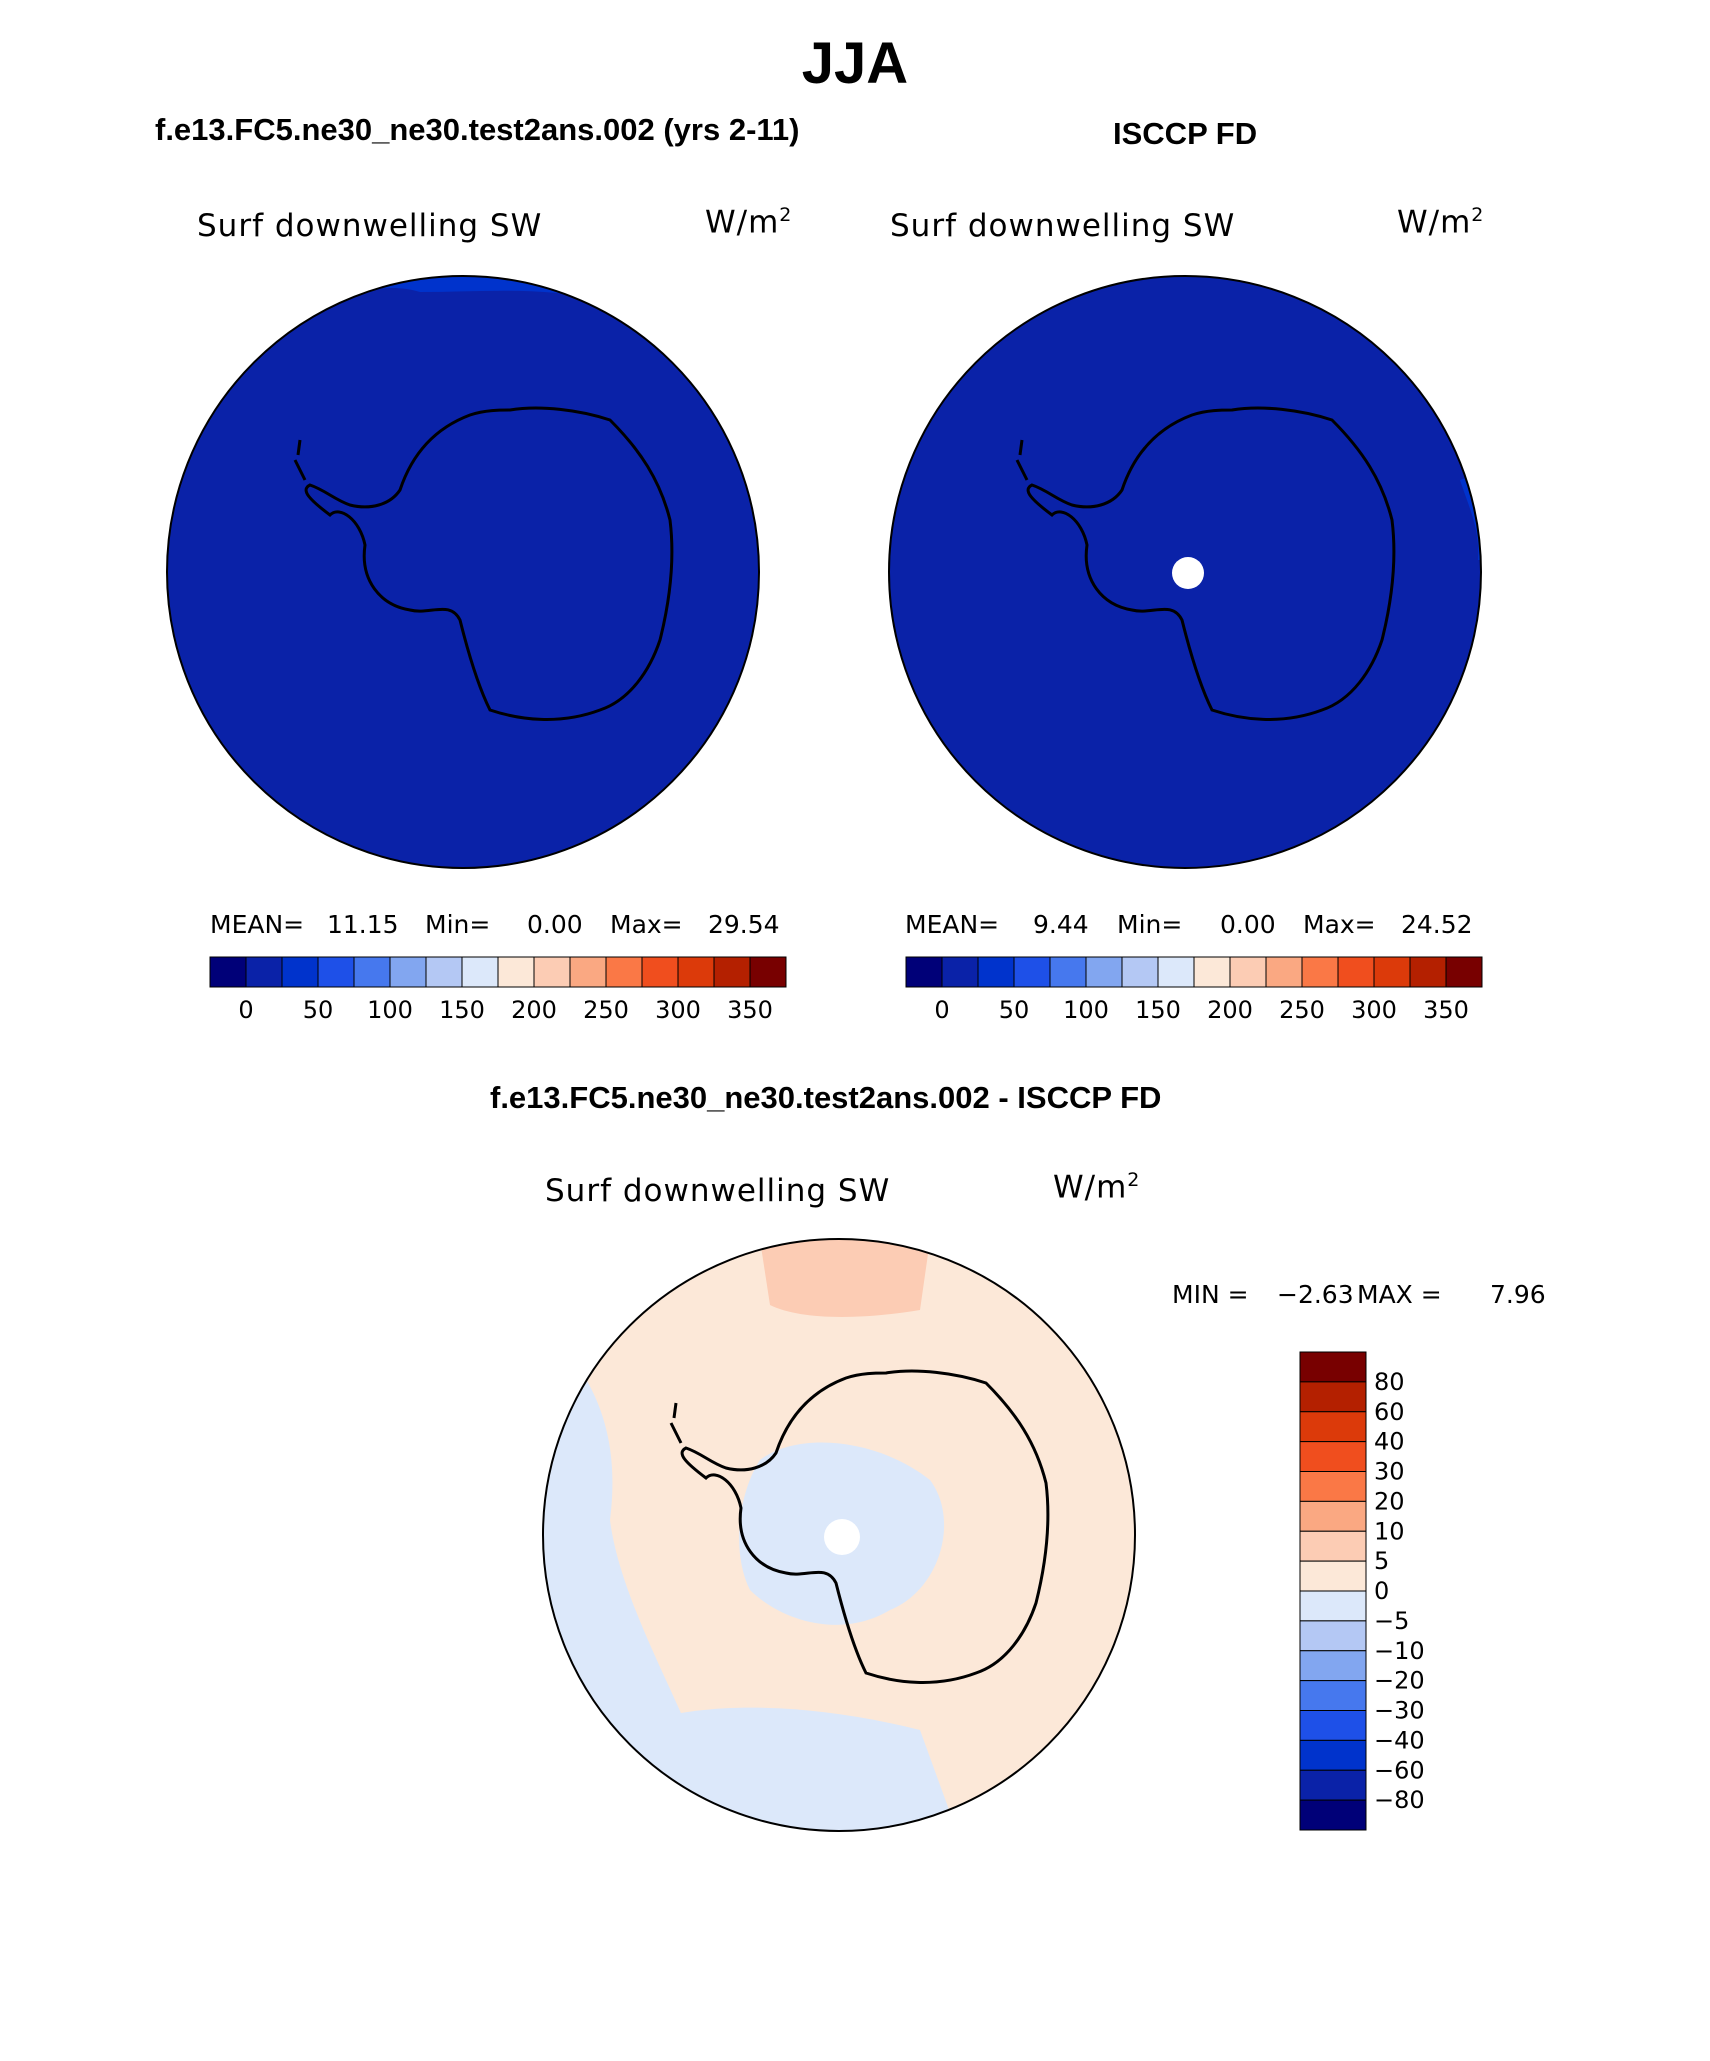  What do you see at coordinates (318, 1010) in the screenshot?
I see `model-colorbar-tick-label: 50` at bounding box center [318, 1010].